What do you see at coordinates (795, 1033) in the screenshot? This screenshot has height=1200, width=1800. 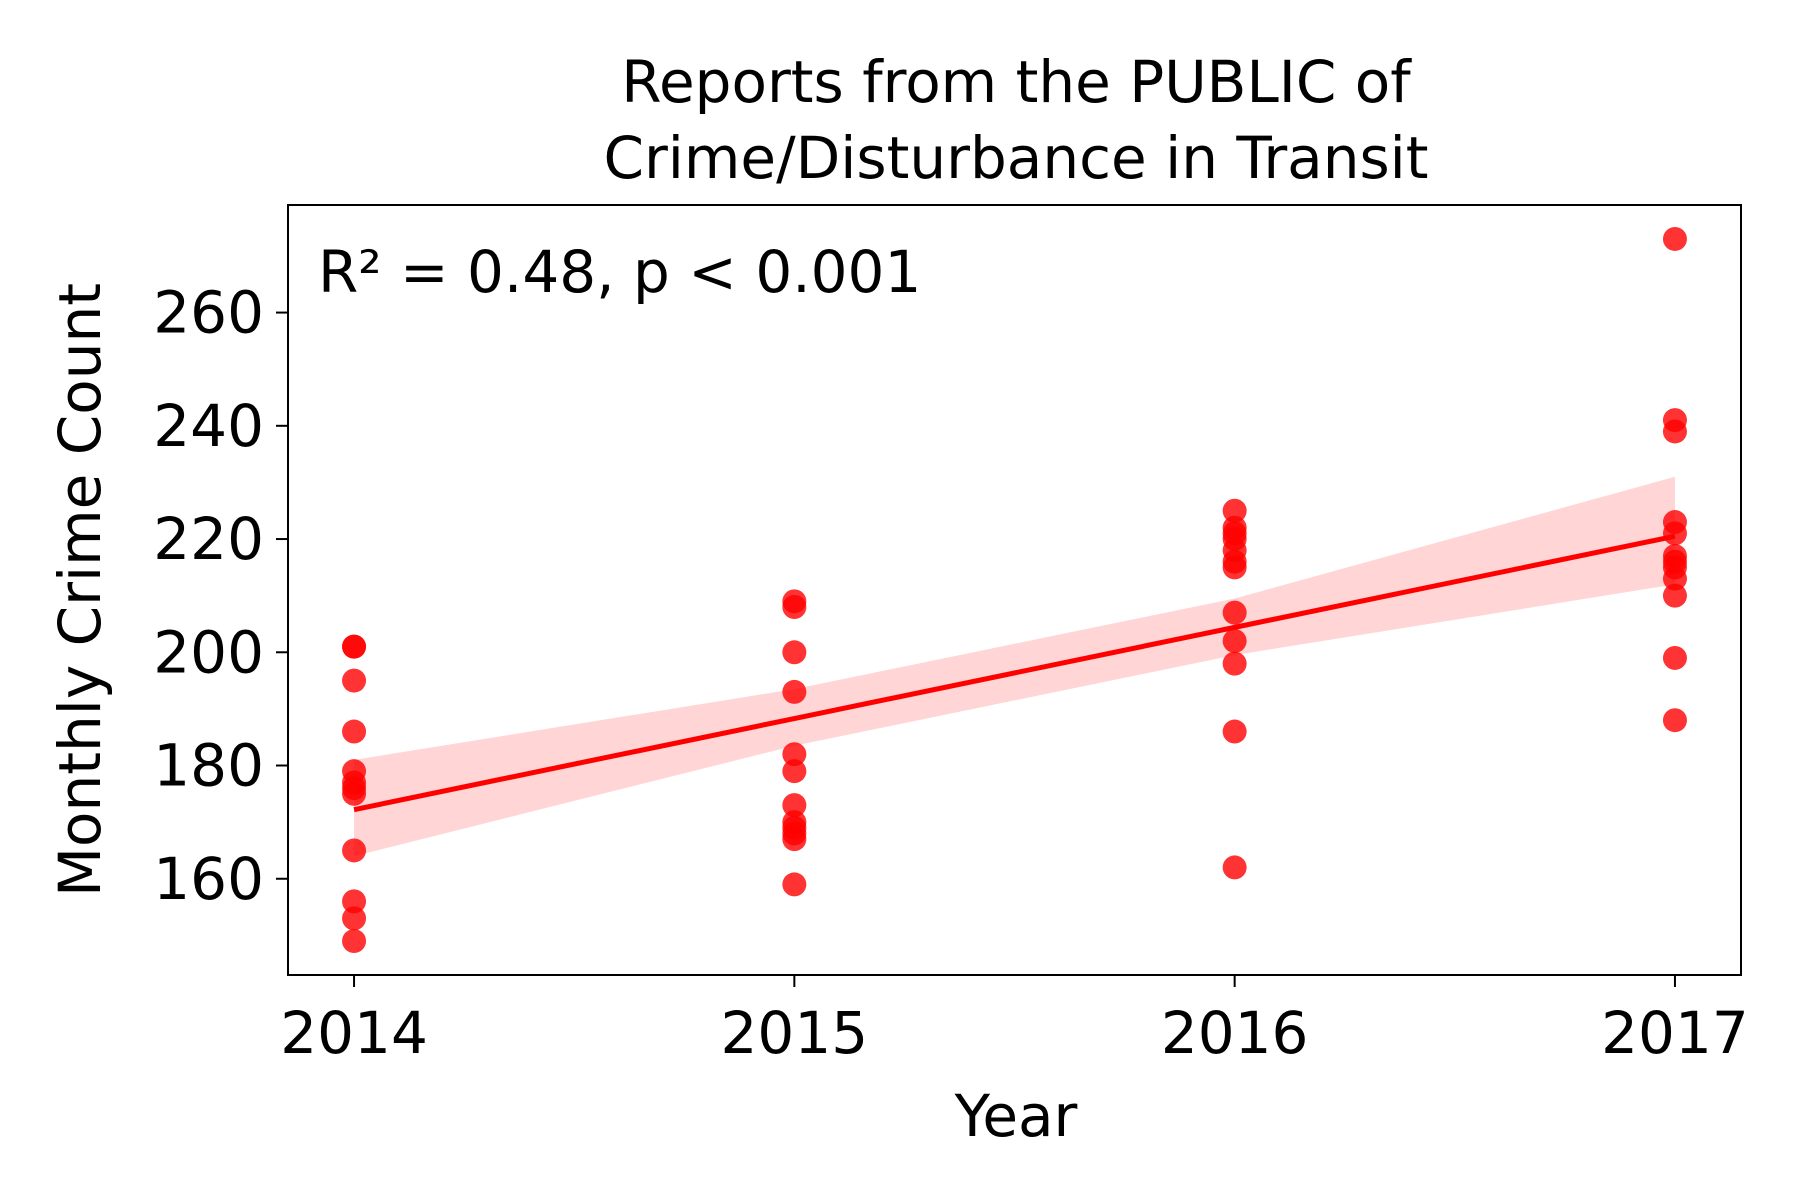 I see `x-tick-label: 2015` at bounding box center [795, 1033].